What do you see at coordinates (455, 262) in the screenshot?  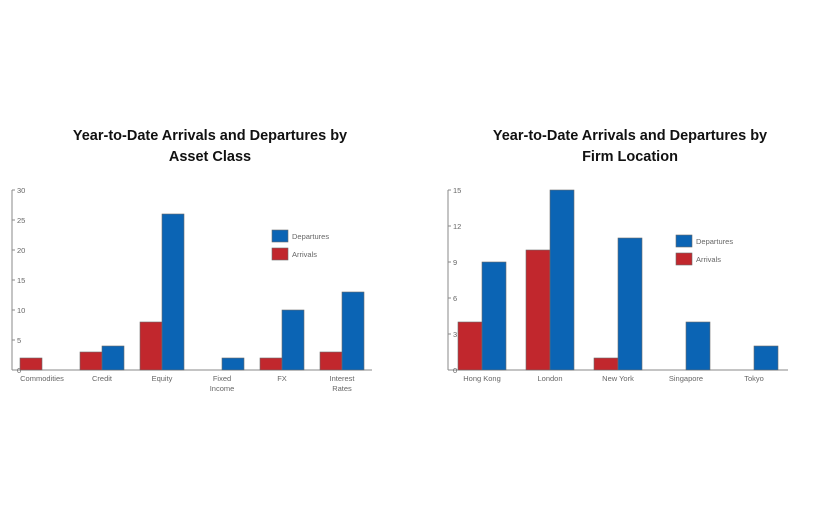 I see `y-tick-label: 9` at bounding box center [455, 262].